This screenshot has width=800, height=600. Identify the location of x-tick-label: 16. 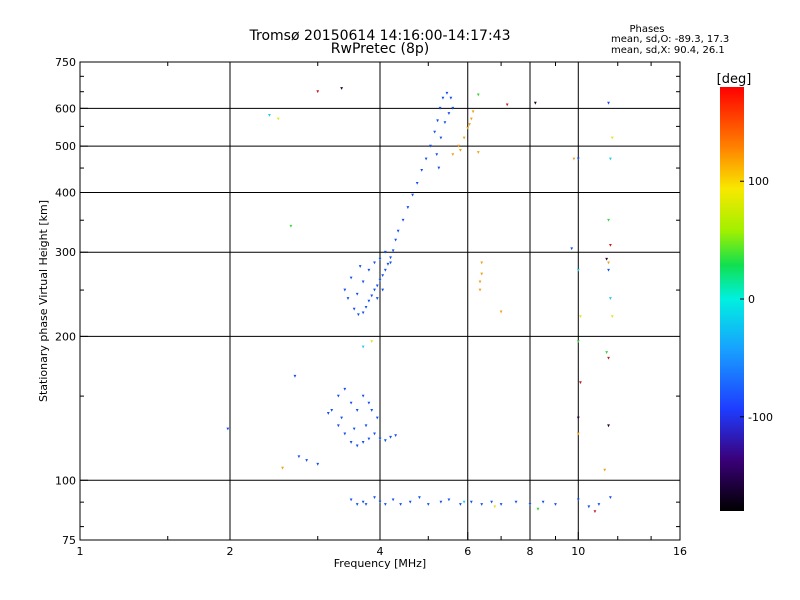
(680, 551).